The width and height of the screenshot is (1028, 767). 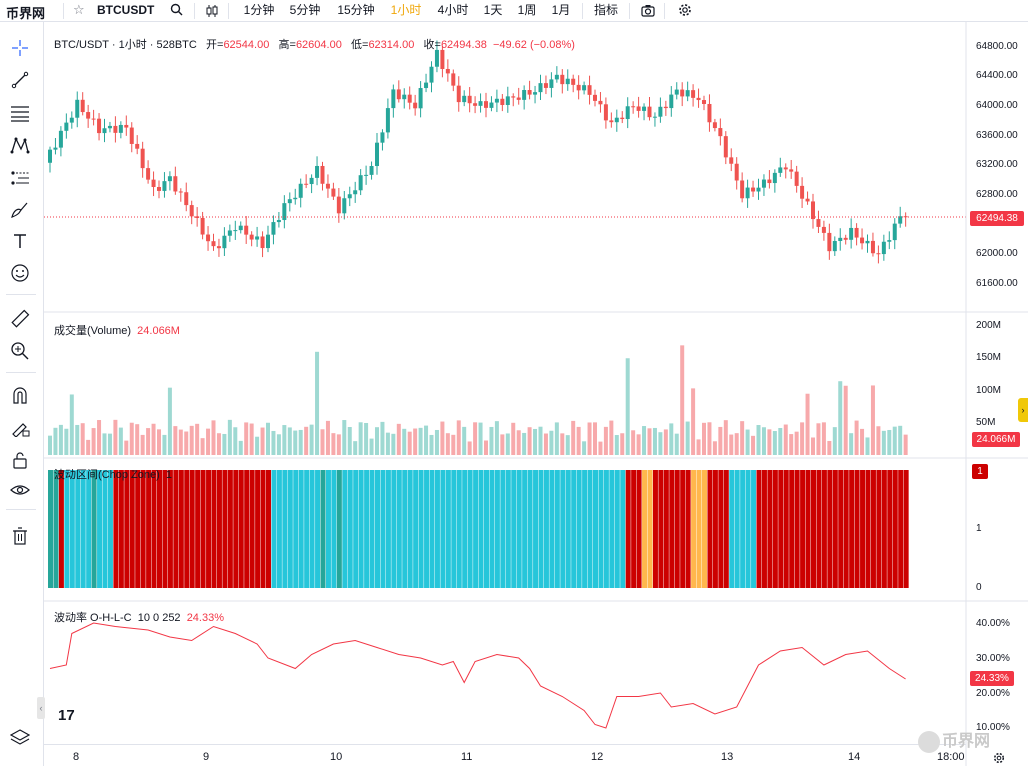 I want to click on collapse-handle: ›, so click(x=1023, y=410).